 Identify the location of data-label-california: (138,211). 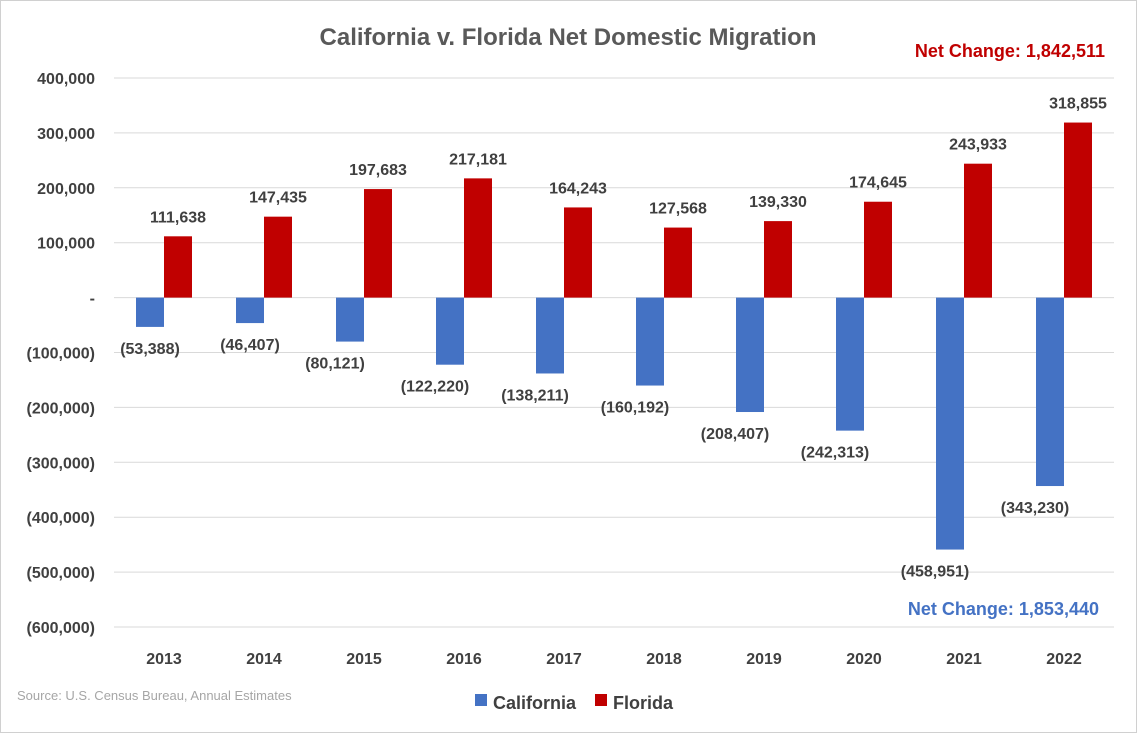
(535, 395).